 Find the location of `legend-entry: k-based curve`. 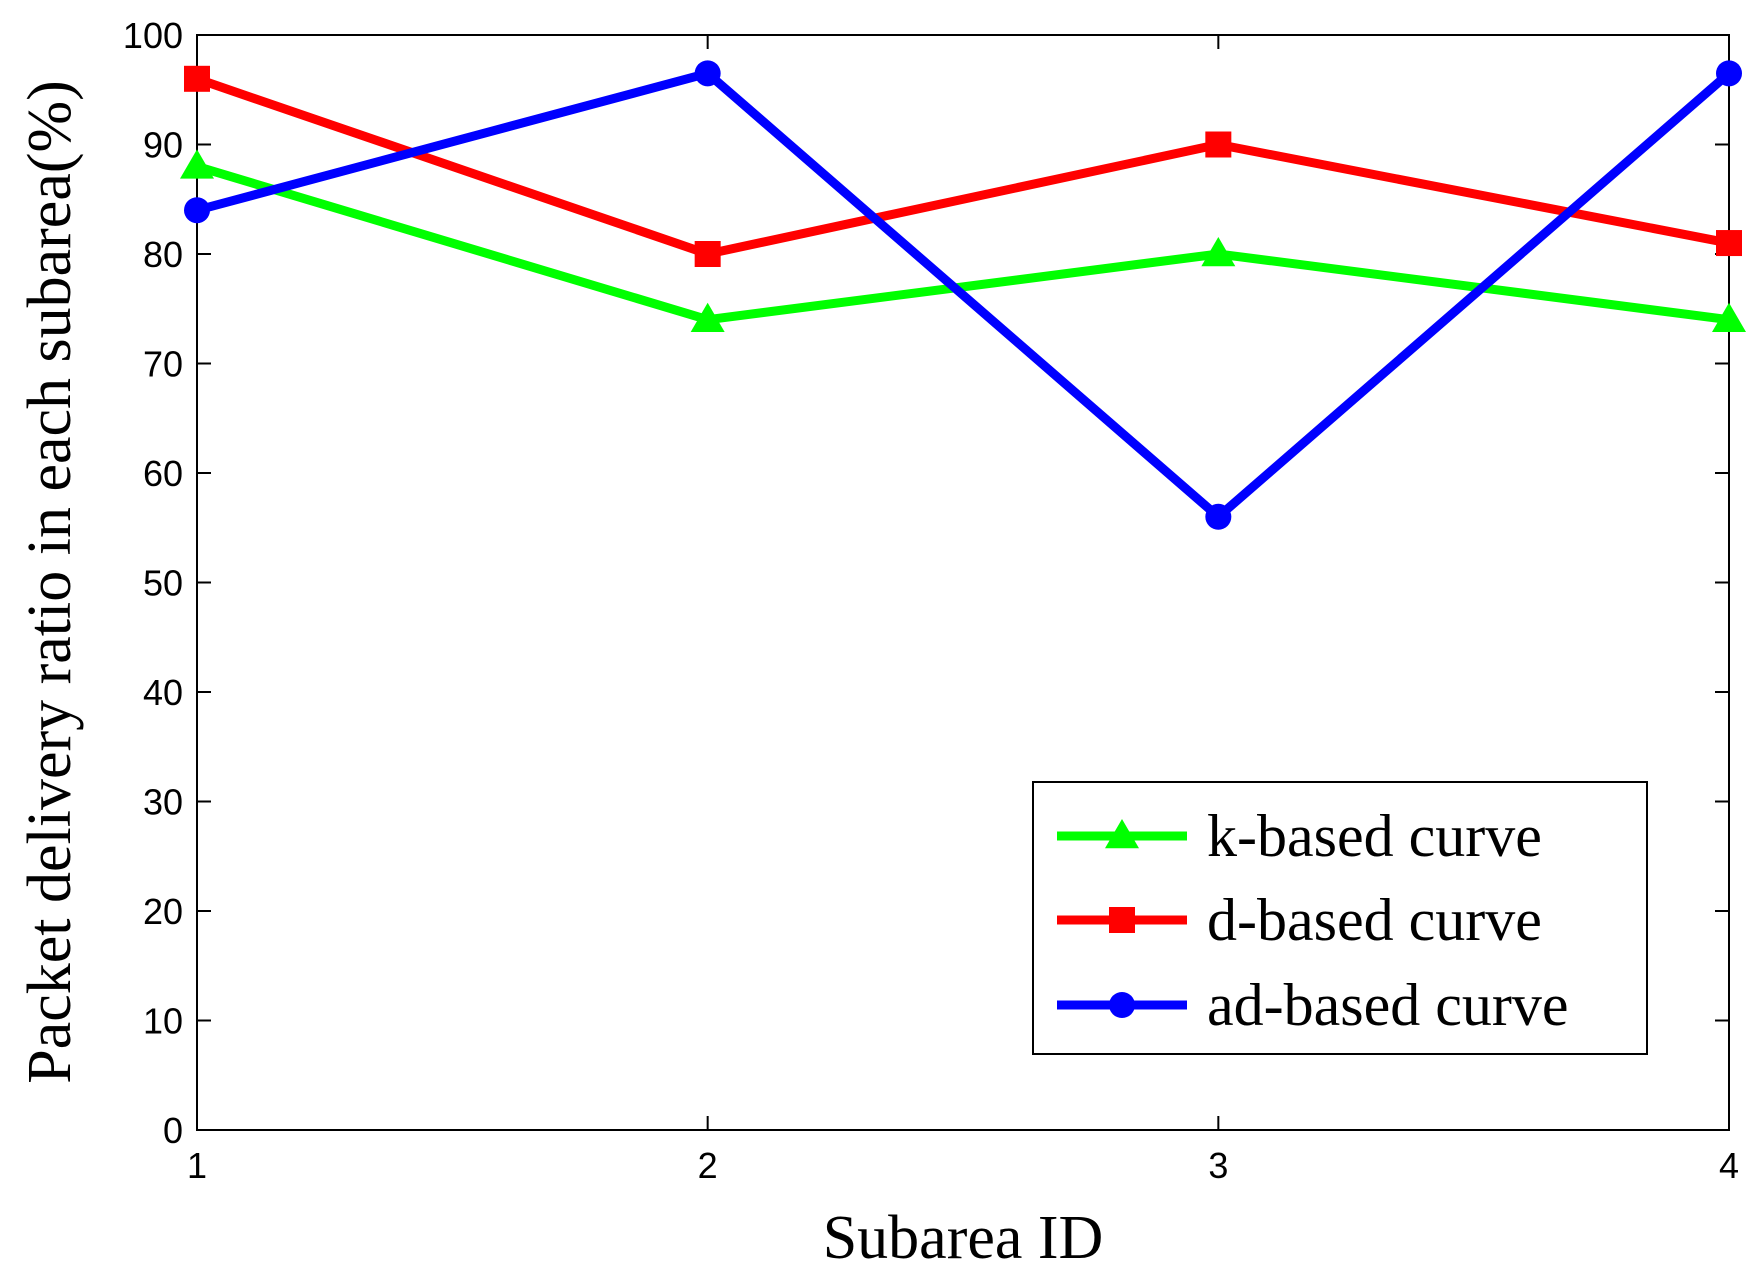

legend-entry: k-based curve is located at coordinates (1299, 836).